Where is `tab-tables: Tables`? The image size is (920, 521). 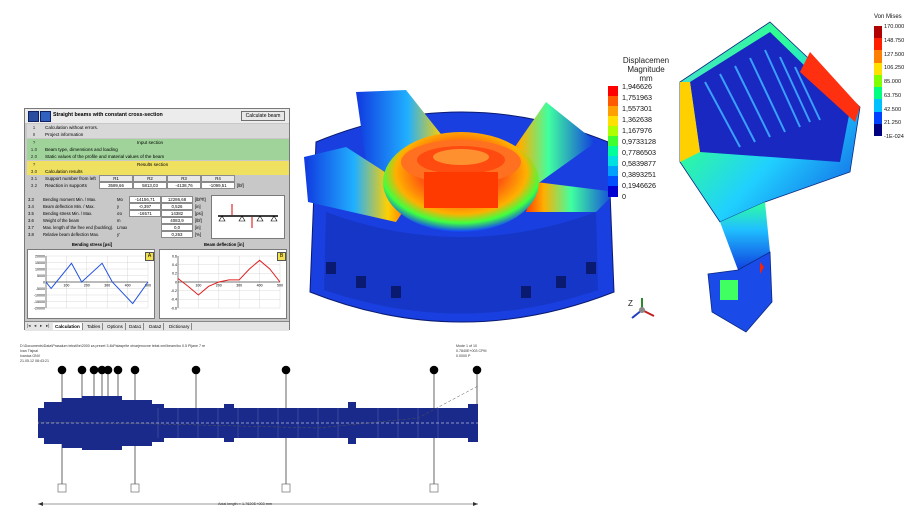 tab-tables: Tables is located at coordinates (94, 326).